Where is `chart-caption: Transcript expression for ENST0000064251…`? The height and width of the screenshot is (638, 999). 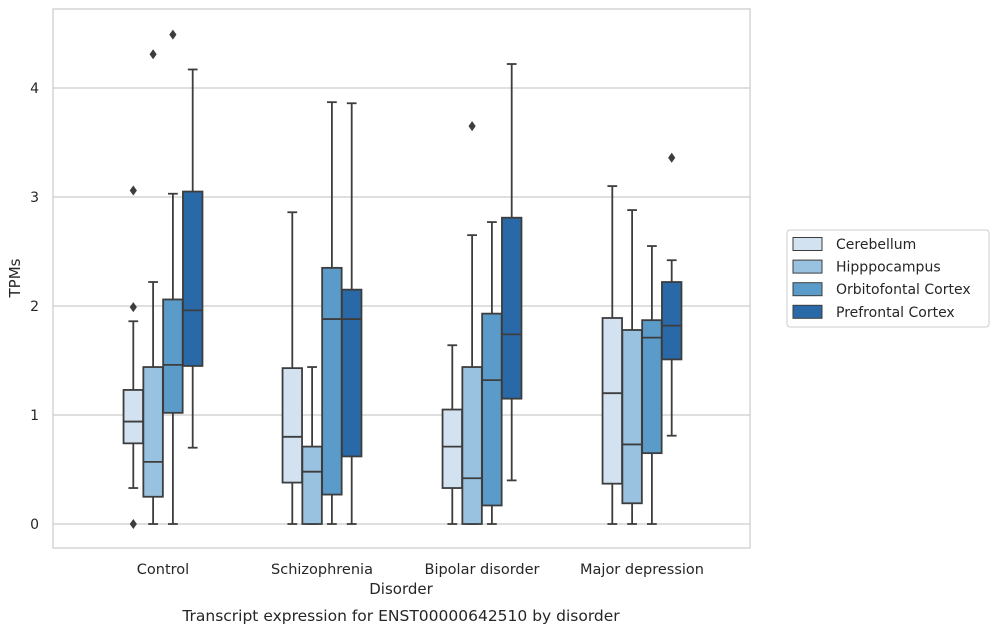 chart-caption: Transcript expression for ENST0000064251… is located at coordinates (400, 616).